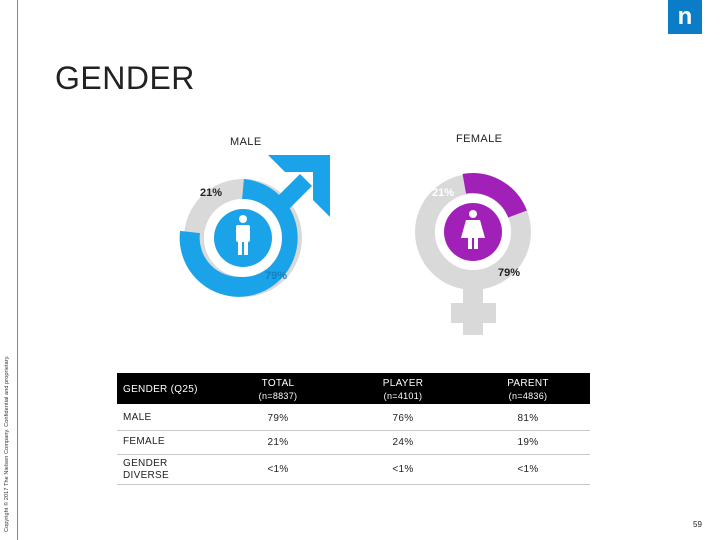  What do you see at coordinates (403, 469) in the screenshot?
I see `table-cell-diverse-player: <1%` at bounding box center [403, 469].